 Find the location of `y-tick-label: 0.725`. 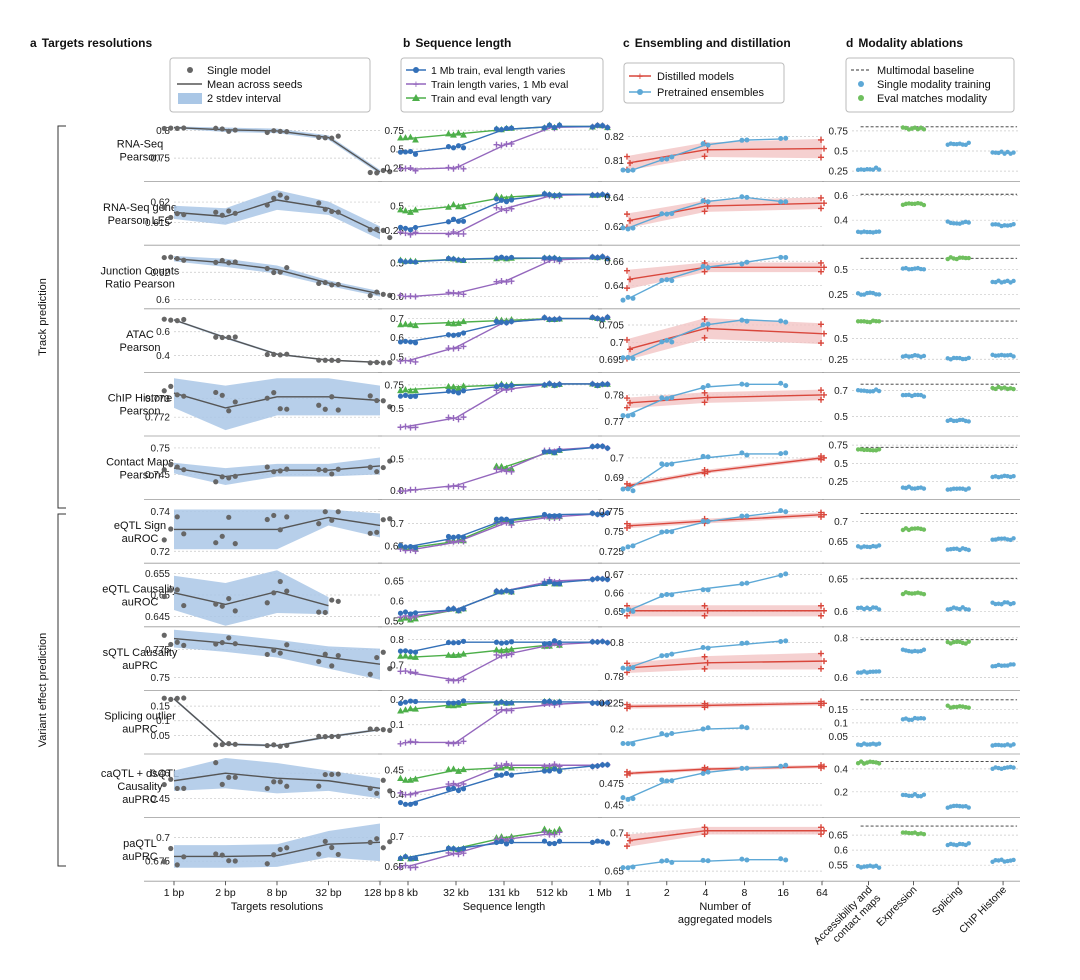

y-tick-label: 0.725 is located at coordinates (611, 552).